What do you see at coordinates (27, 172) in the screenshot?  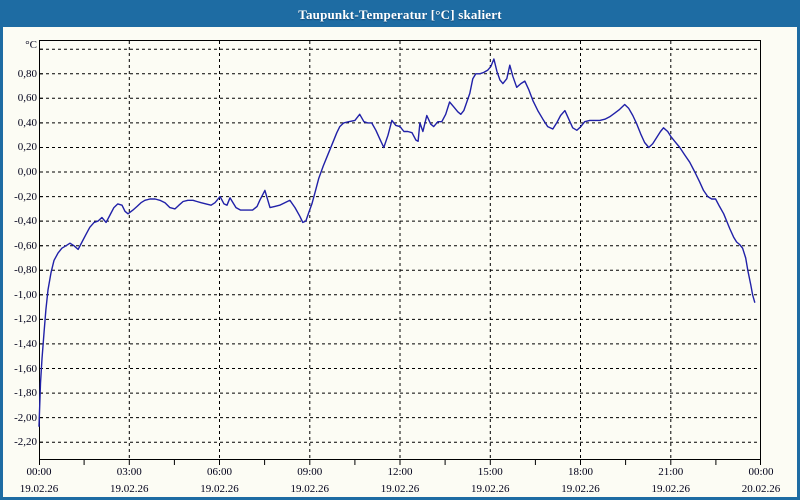 I see `y-axis-label: 0,00` at bounding box center [27, 172].